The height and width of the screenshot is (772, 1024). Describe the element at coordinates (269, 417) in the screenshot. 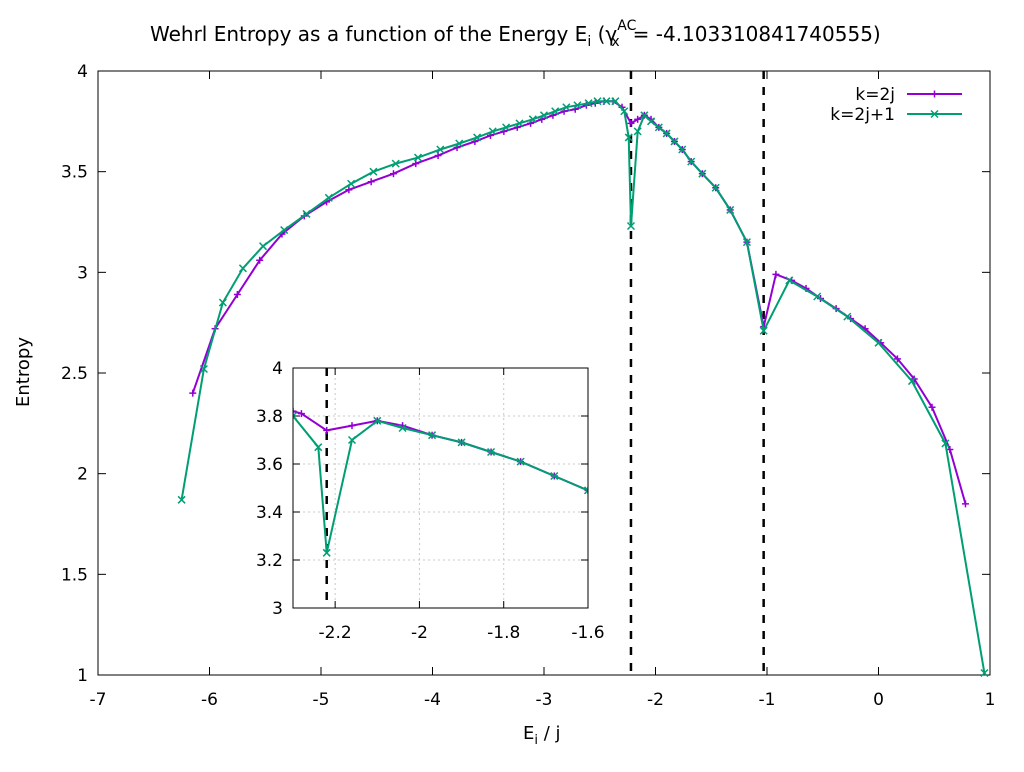

I see `inset-y-tick-label: 3.8` at that location.